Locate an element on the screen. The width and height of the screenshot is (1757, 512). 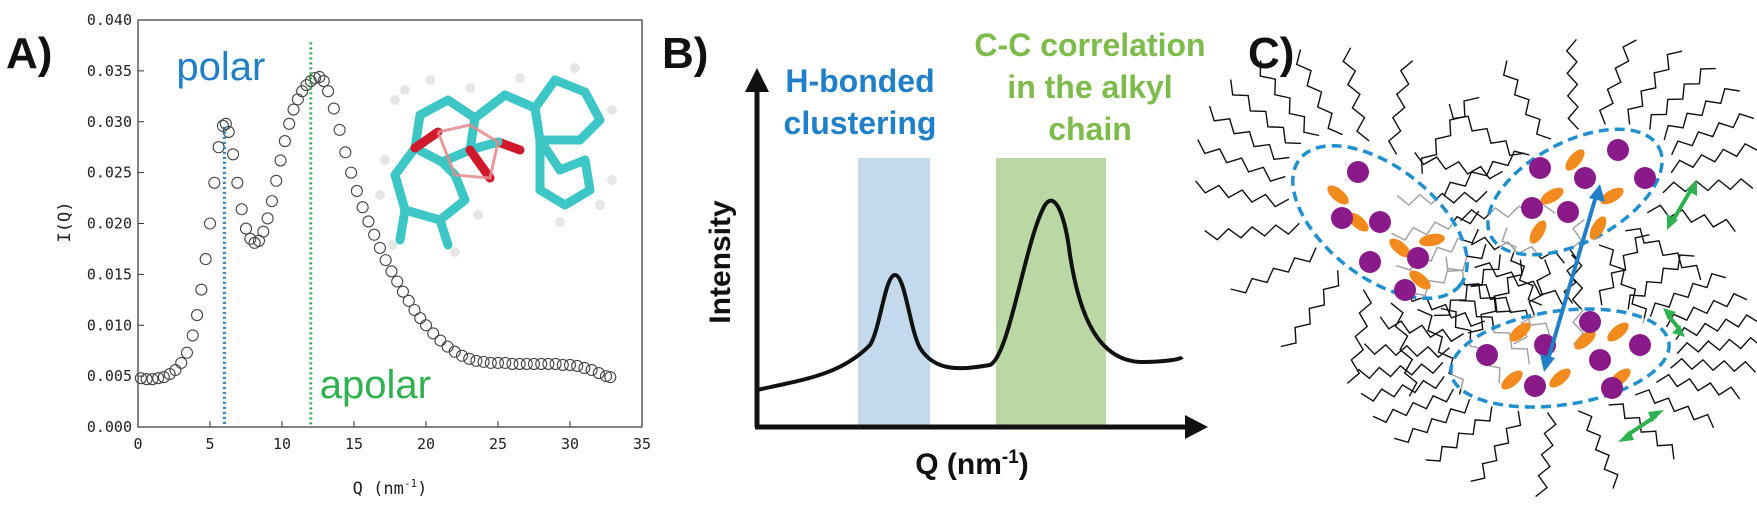
chain-length-arrows is located at coordinates (1657, 311).